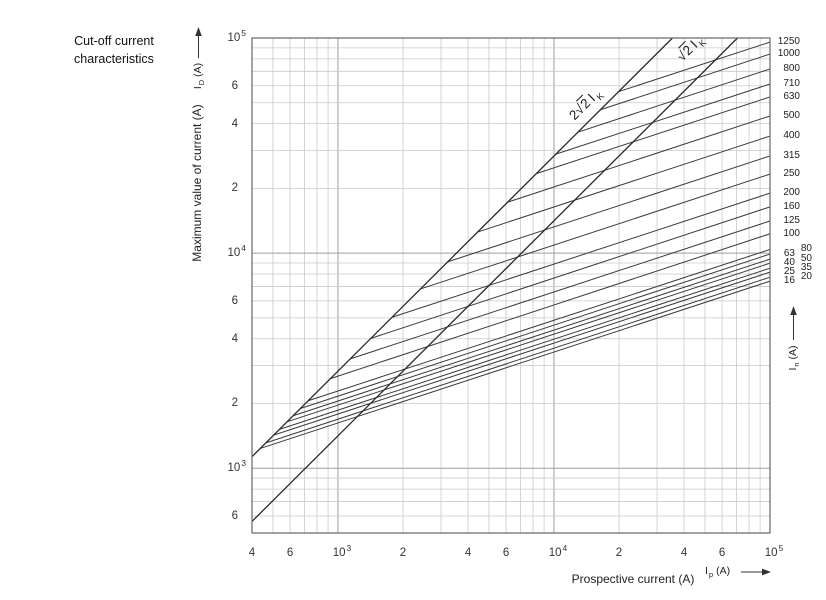 This screenshot has width=826, height=600. What do you see at coordinates (789, 272) in the screenshot?
I see `rating-label-25: 25` at bounding box center [789, 272].